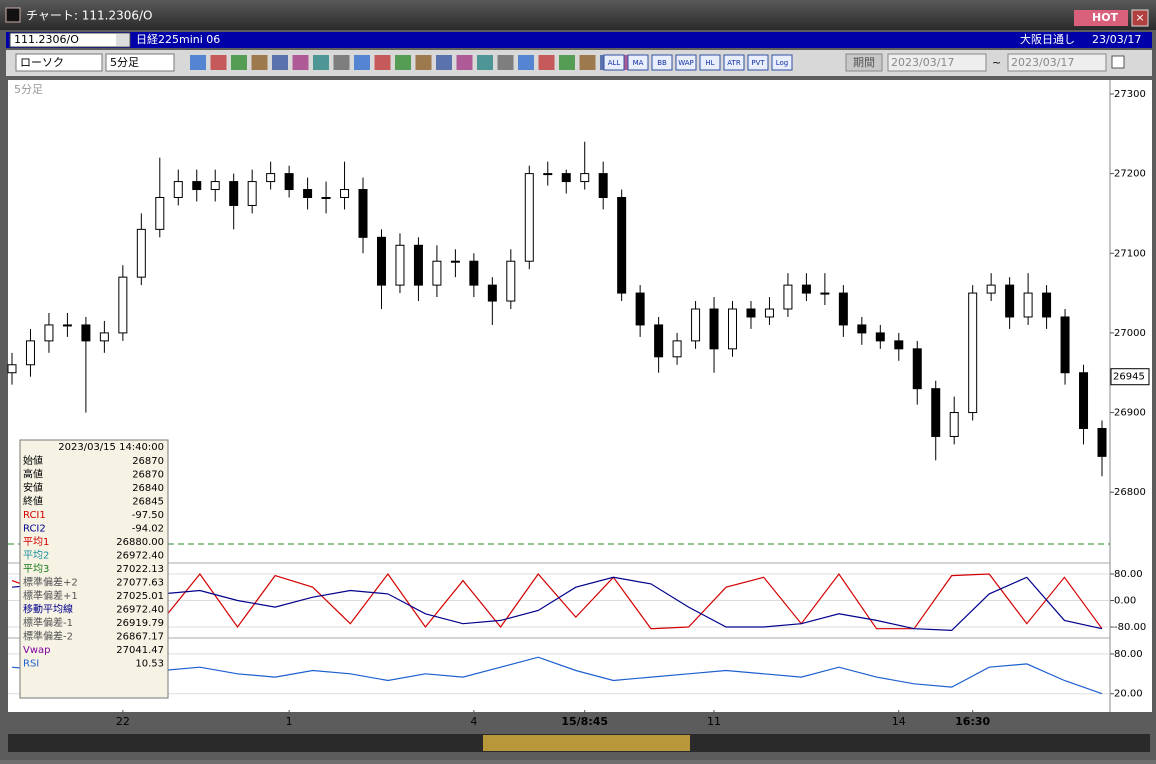  I want to click on info-value: 26972.40, so click(140, 556).